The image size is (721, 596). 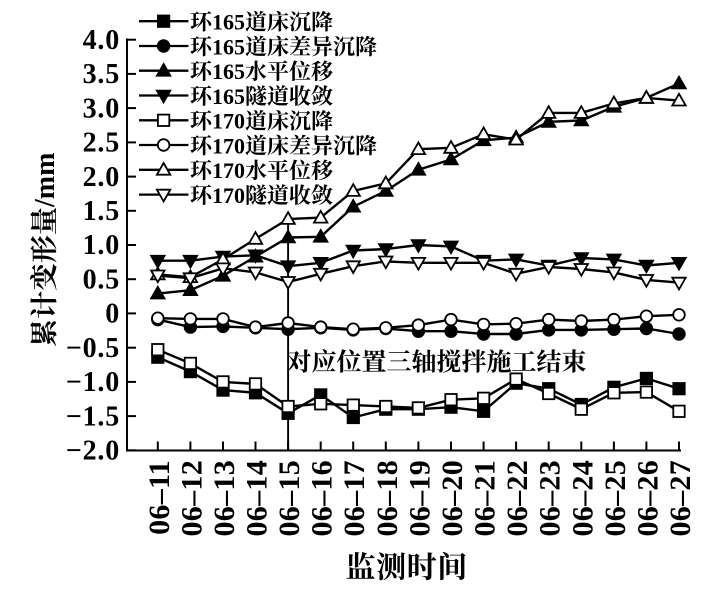 I want to click on svg-text: 06–27, so click(x=680, y=498).